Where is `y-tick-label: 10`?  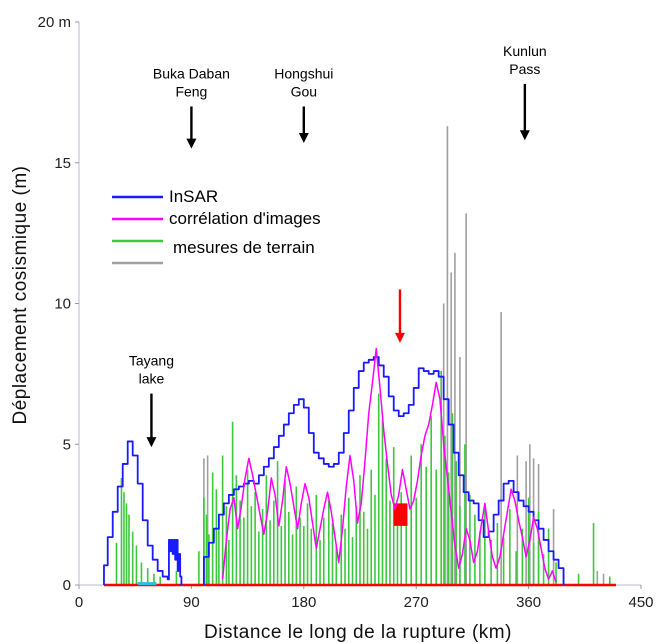 y-tick-label: 10 is located at coordinates (62, 304).